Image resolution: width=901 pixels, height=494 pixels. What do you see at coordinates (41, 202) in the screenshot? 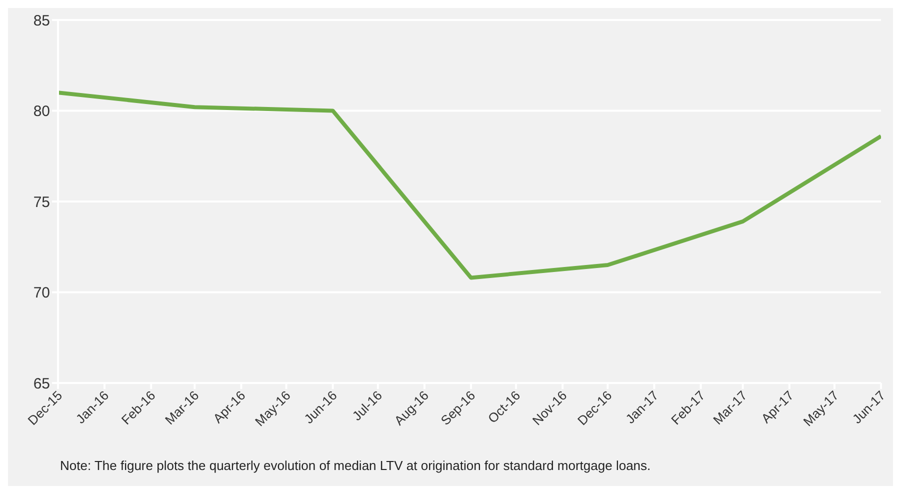
I see `y-tick-label: 75` at bounding box center [41, 202].